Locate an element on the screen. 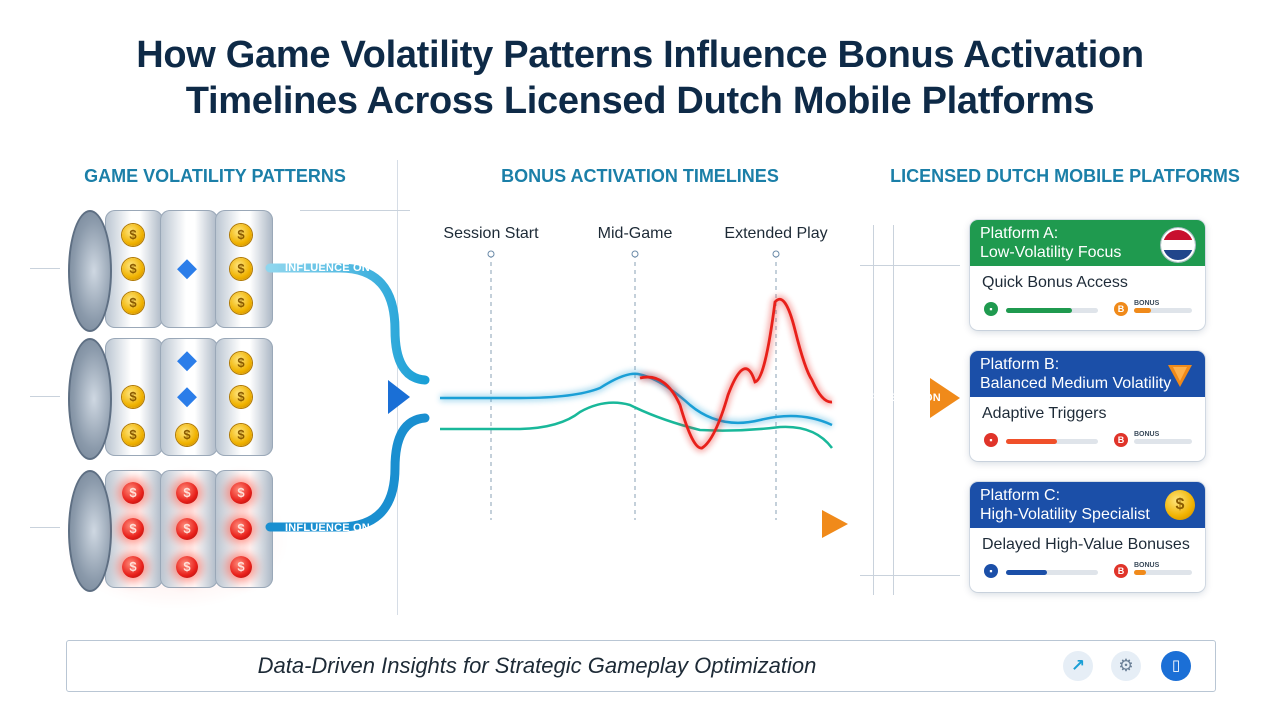  chart-trend-icon: ↗ is located at coordinates (1078, 666).